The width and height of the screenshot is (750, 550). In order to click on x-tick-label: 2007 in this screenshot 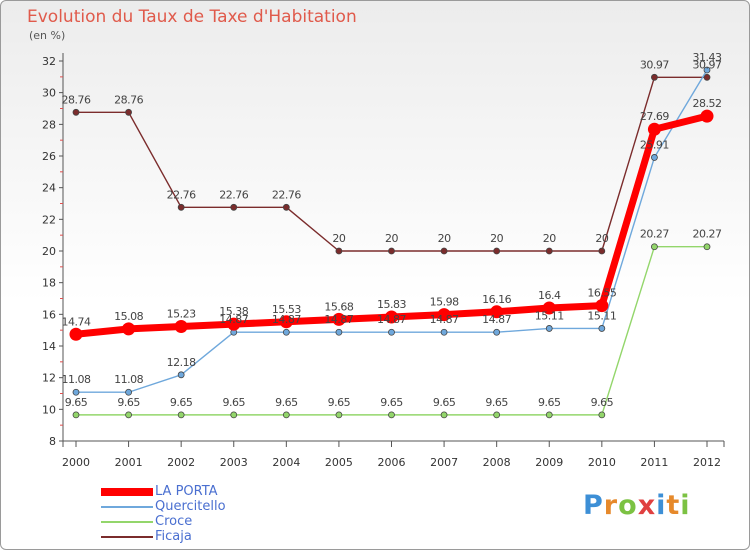, I will do `click(444, 462)`.